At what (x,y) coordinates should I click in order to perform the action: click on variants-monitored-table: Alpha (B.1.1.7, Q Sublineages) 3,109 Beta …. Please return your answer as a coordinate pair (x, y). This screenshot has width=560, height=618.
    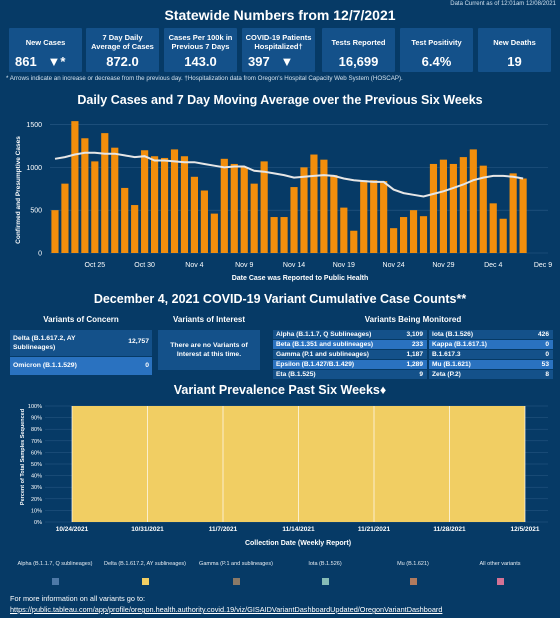
    Looking at the image, I should click on (413, 355).